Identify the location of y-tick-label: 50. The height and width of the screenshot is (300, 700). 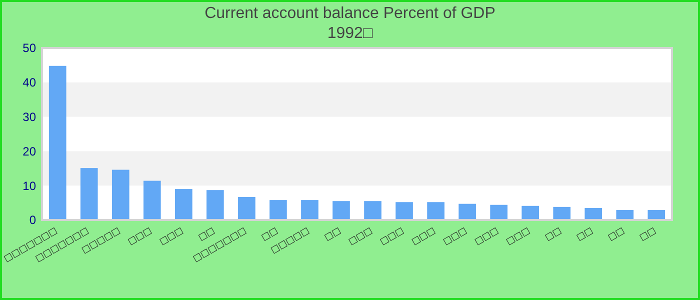
(29, 48).